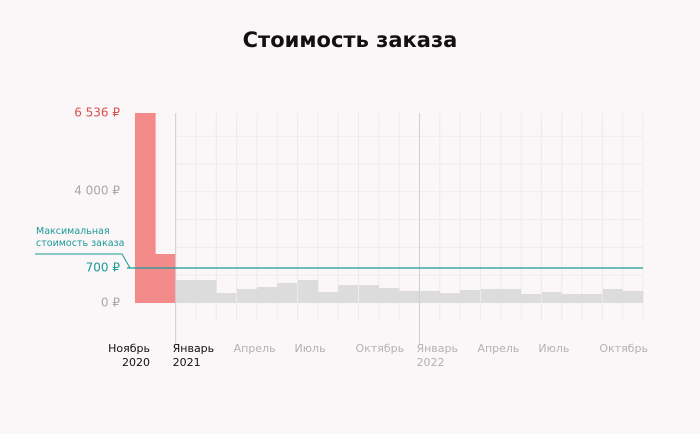 This screenshot has height=434, width=700. Describe the element at coordinates (83, 261) in the screenshot. I see `threshold-connector` at that location.